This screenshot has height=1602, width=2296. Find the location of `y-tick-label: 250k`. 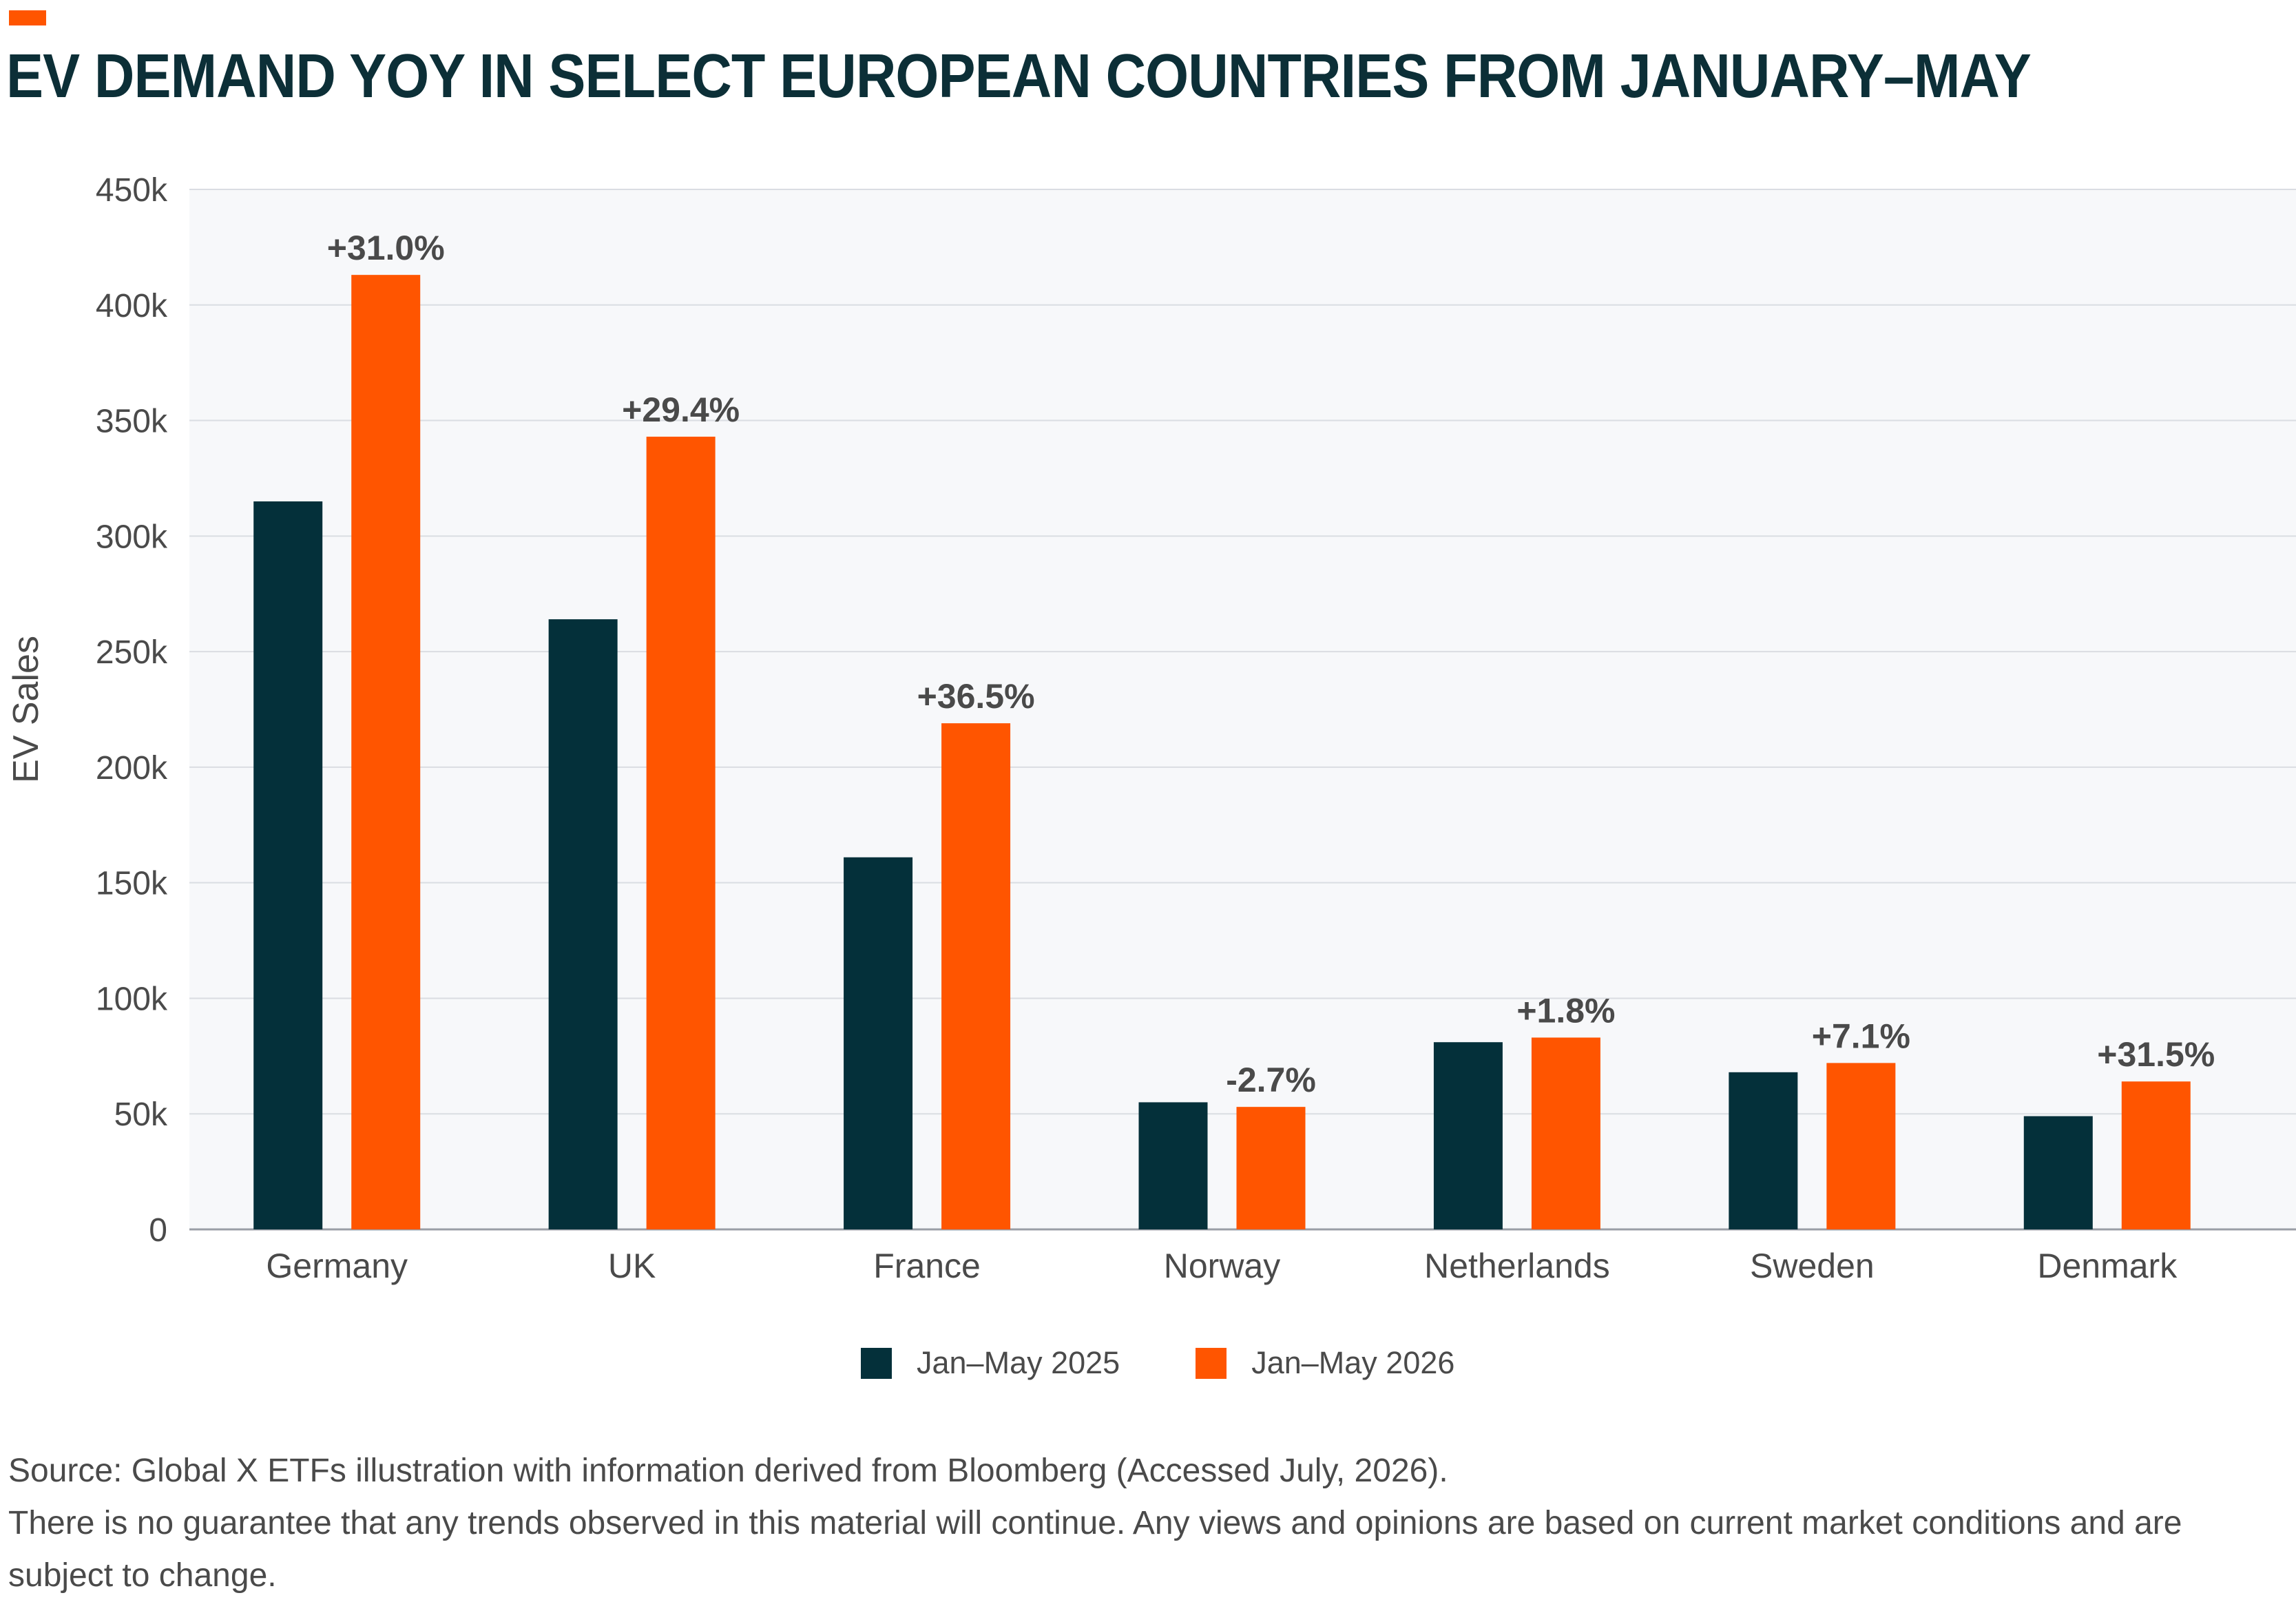

y-tick-label: 250k is located at coordinates (132, 652).